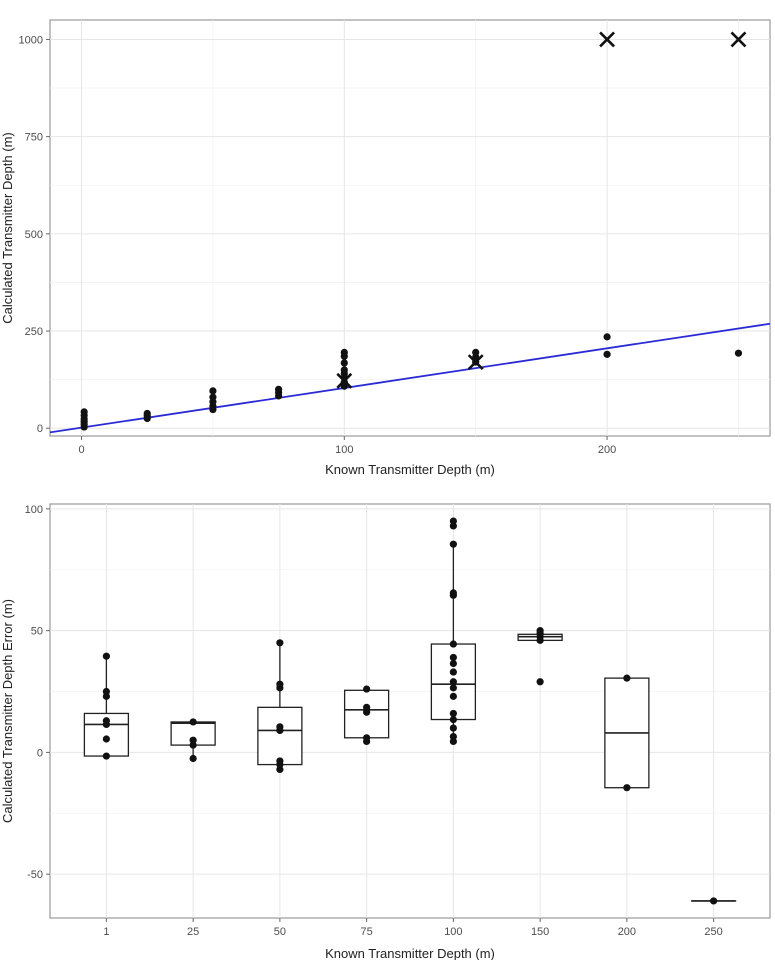  I want to click on x-tick-label: 150, so click(540, 932).